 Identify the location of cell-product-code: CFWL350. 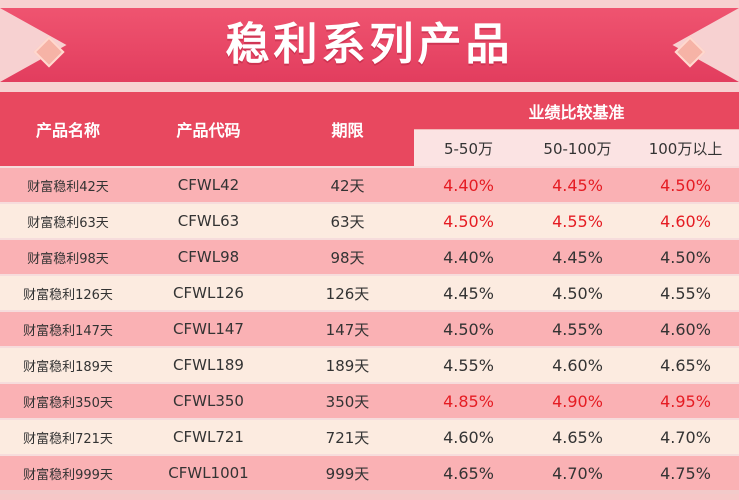
(208, 400).